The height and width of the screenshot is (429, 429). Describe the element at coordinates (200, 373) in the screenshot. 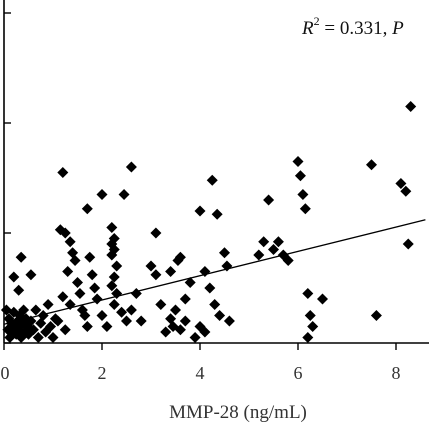

I see `x-tick-label-2: 4` at that location.